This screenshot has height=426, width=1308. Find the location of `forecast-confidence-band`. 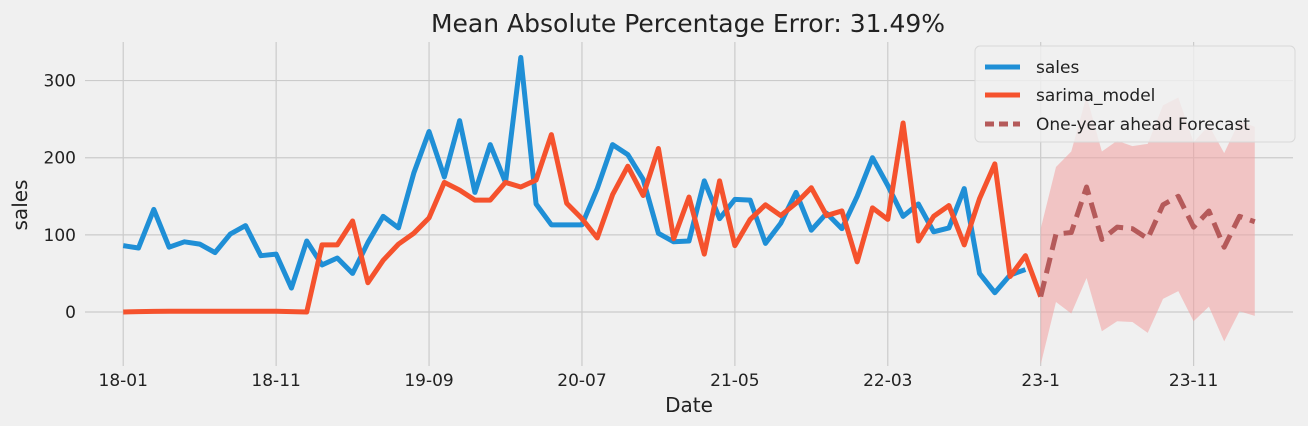

forecast-confidence-band is located at coordinates (1147, 230).